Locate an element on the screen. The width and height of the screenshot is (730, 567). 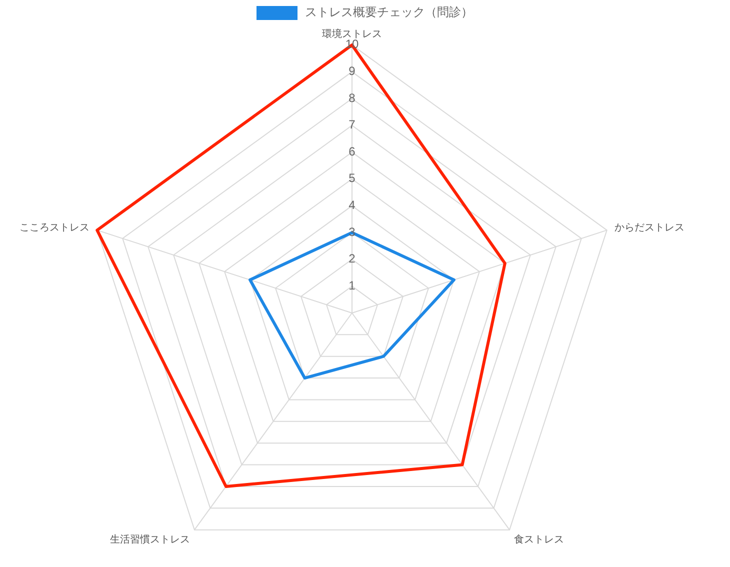
y-tick-label: 1 is located at coordinates (352, 285).